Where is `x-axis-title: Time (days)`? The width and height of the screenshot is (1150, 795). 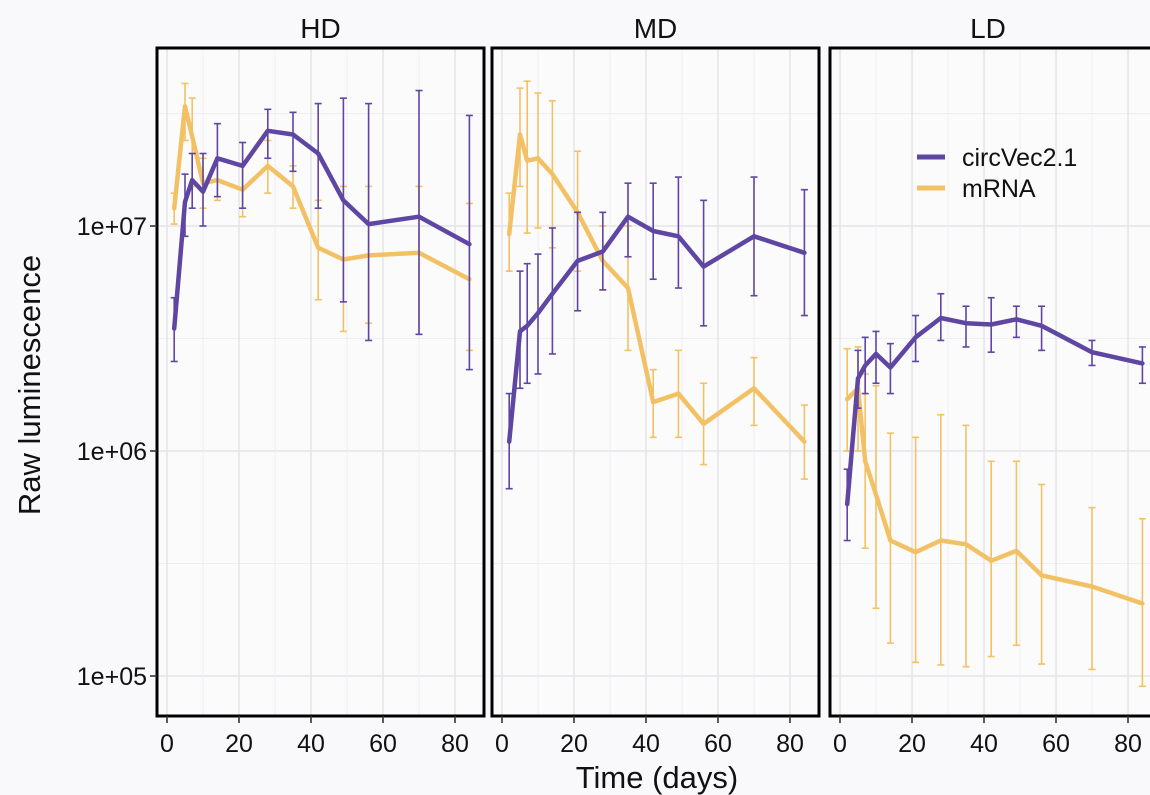 x-axis-title: Time (days) is located at coordinates (657, 777).